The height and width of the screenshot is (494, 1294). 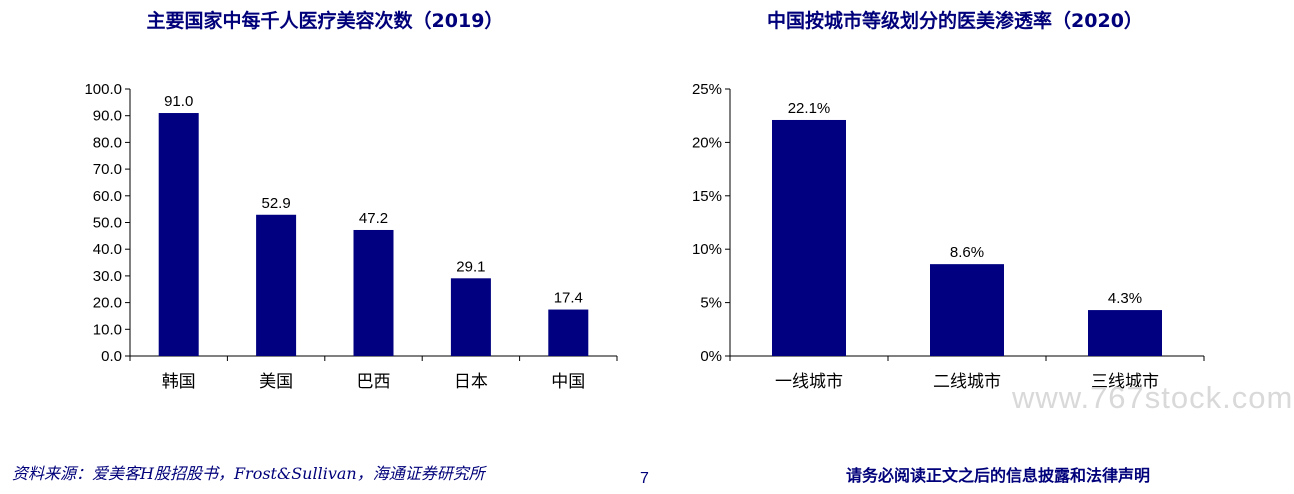 I want to click on chart-2-y-tick-label: 10%, so click(x=707, y=249).